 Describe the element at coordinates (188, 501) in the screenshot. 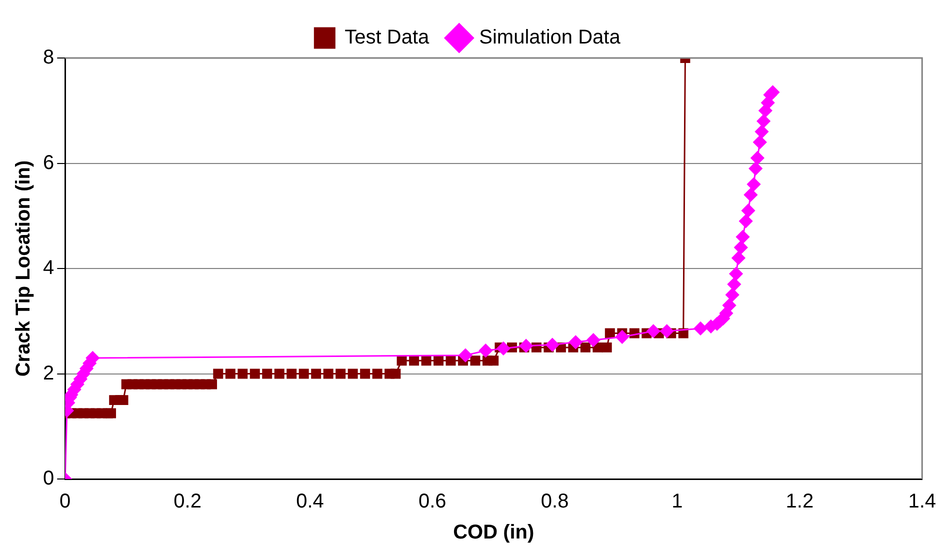

I see `x-tick-label: 0.2` at that location.